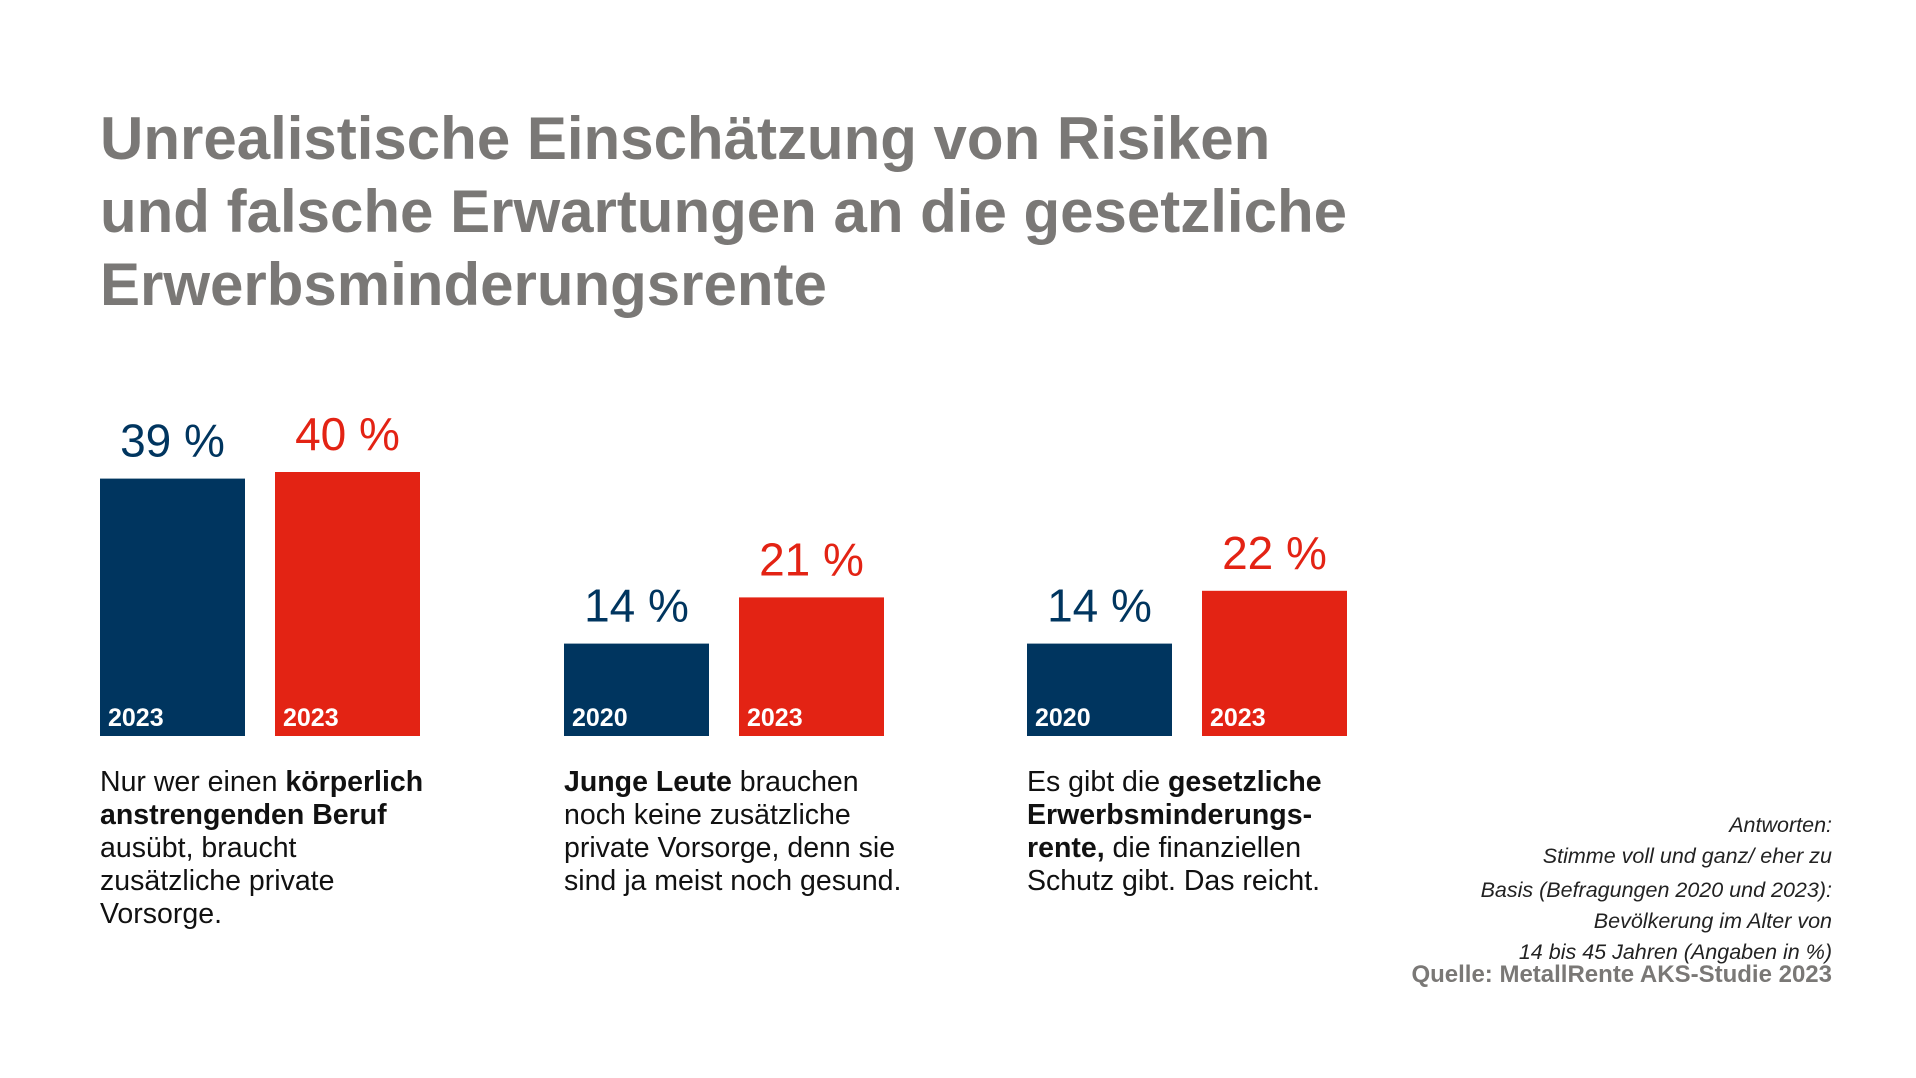  I want to click on basis-line-3: 14 bis 45 Jahren (Angaben in %), so click(1675, 952).